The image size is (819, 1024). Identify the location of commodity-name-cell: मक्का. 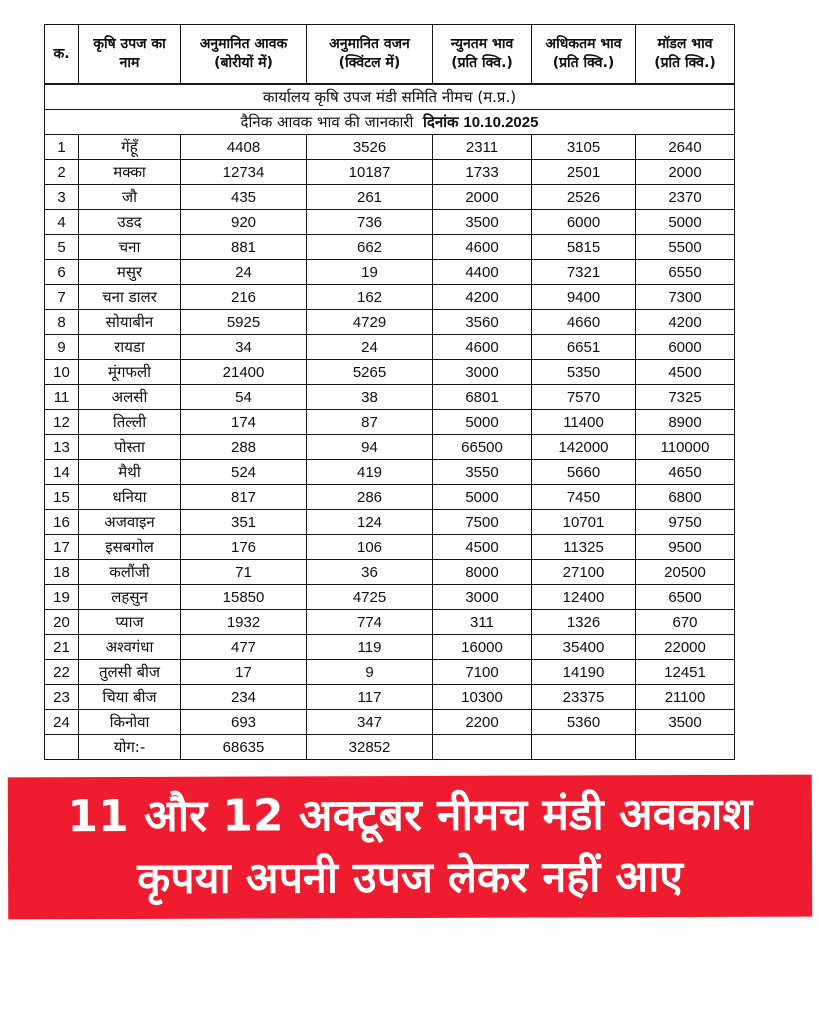
(129, 172).